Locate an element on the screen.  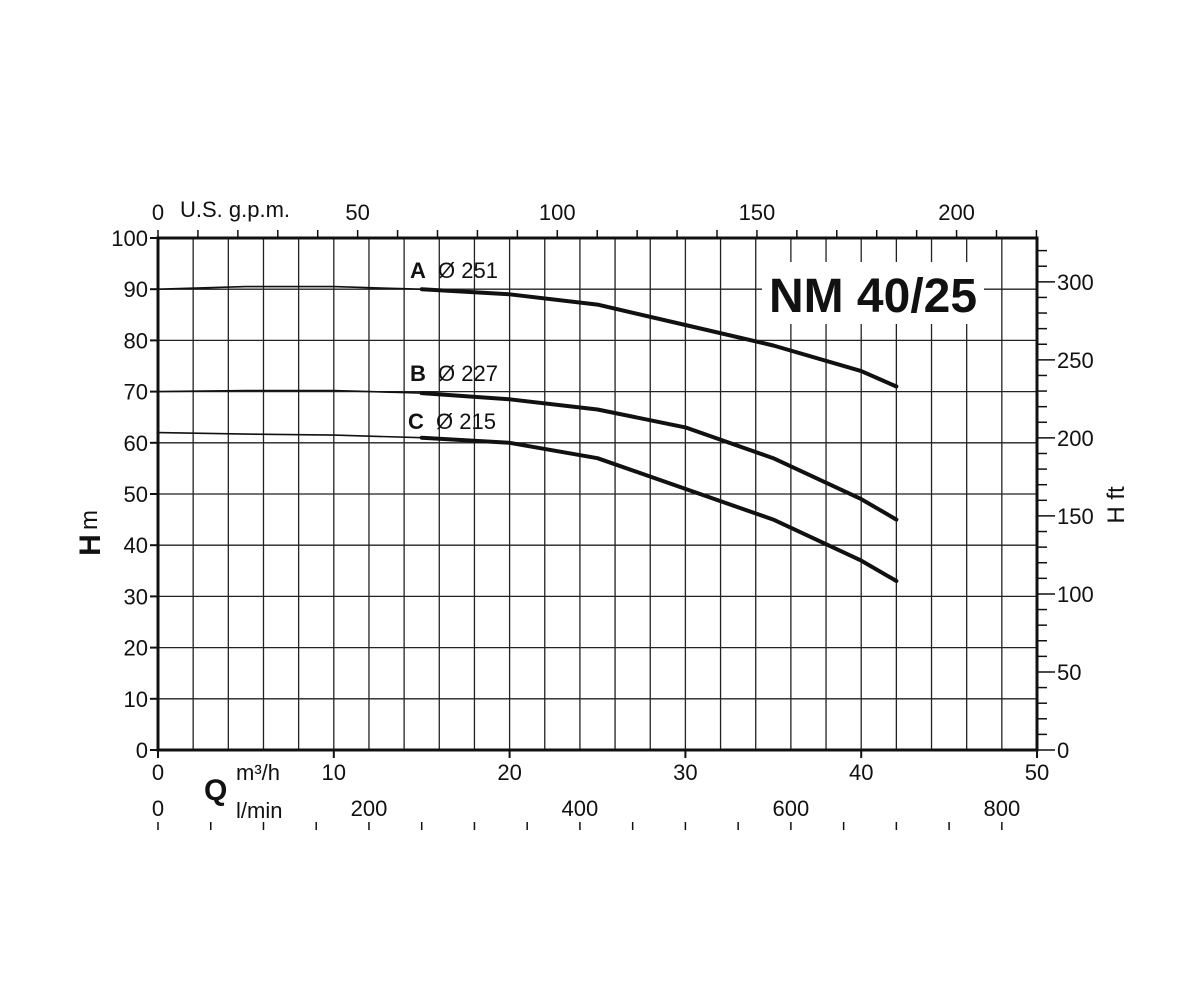
chart-title-box is located at coordinates (873, 293).